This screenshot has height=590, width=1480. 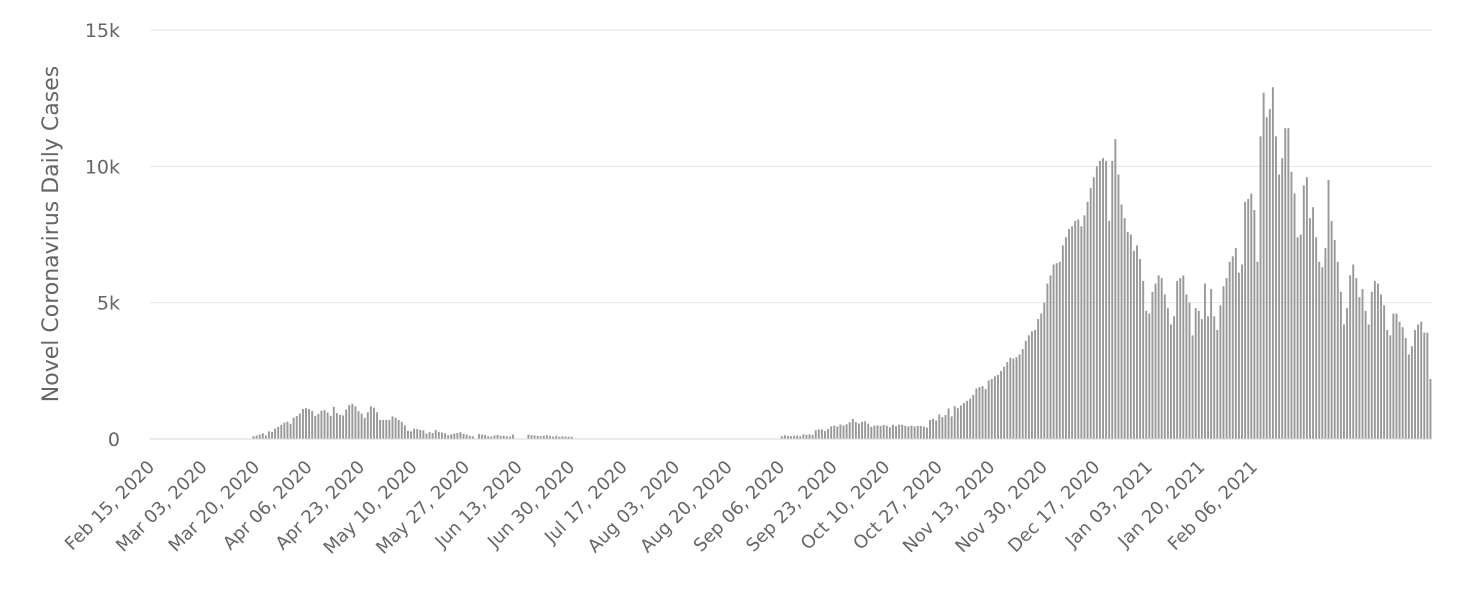 I want to click on x-tick-label: Aug 03, 2020, so click(x=634, y=507).